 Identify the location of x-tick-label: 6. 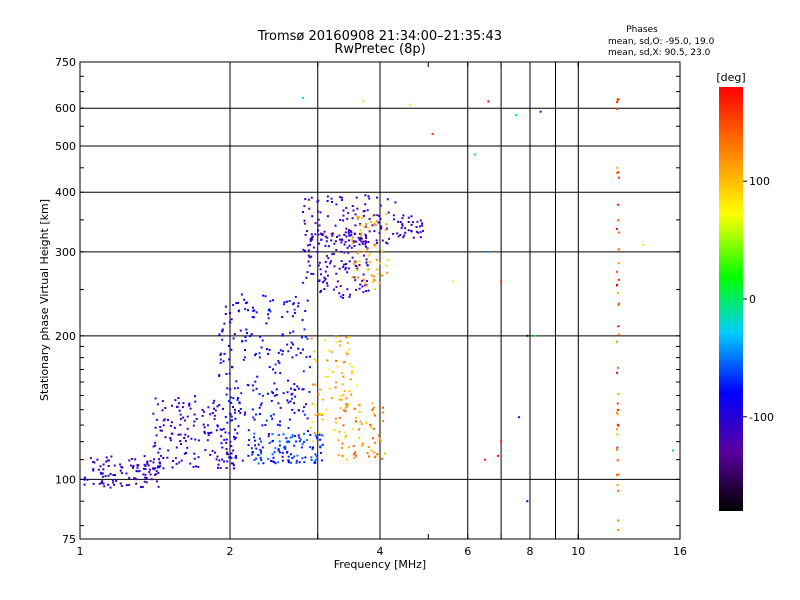
(467, 551).